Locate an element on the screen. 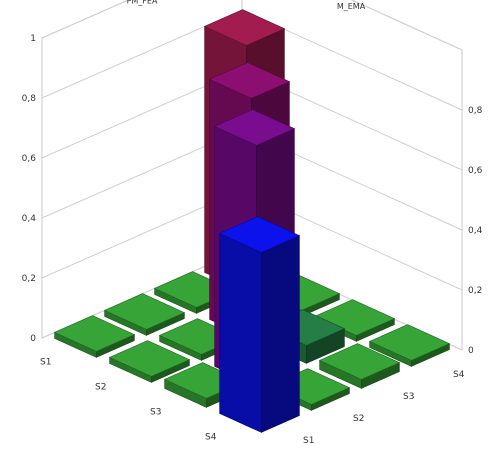 The height and width of the screenshot is (466, 499). bar-s2-s1 is located at coordinates (149, 361).